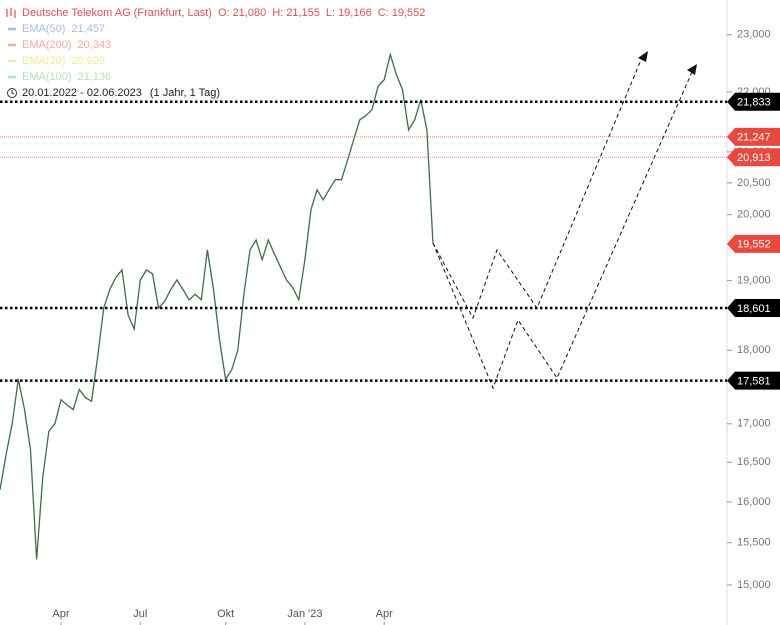  What do you see at coordinates (537, 189) in the screenshot?
I see `projection-path` at bounding box center [537, 189].